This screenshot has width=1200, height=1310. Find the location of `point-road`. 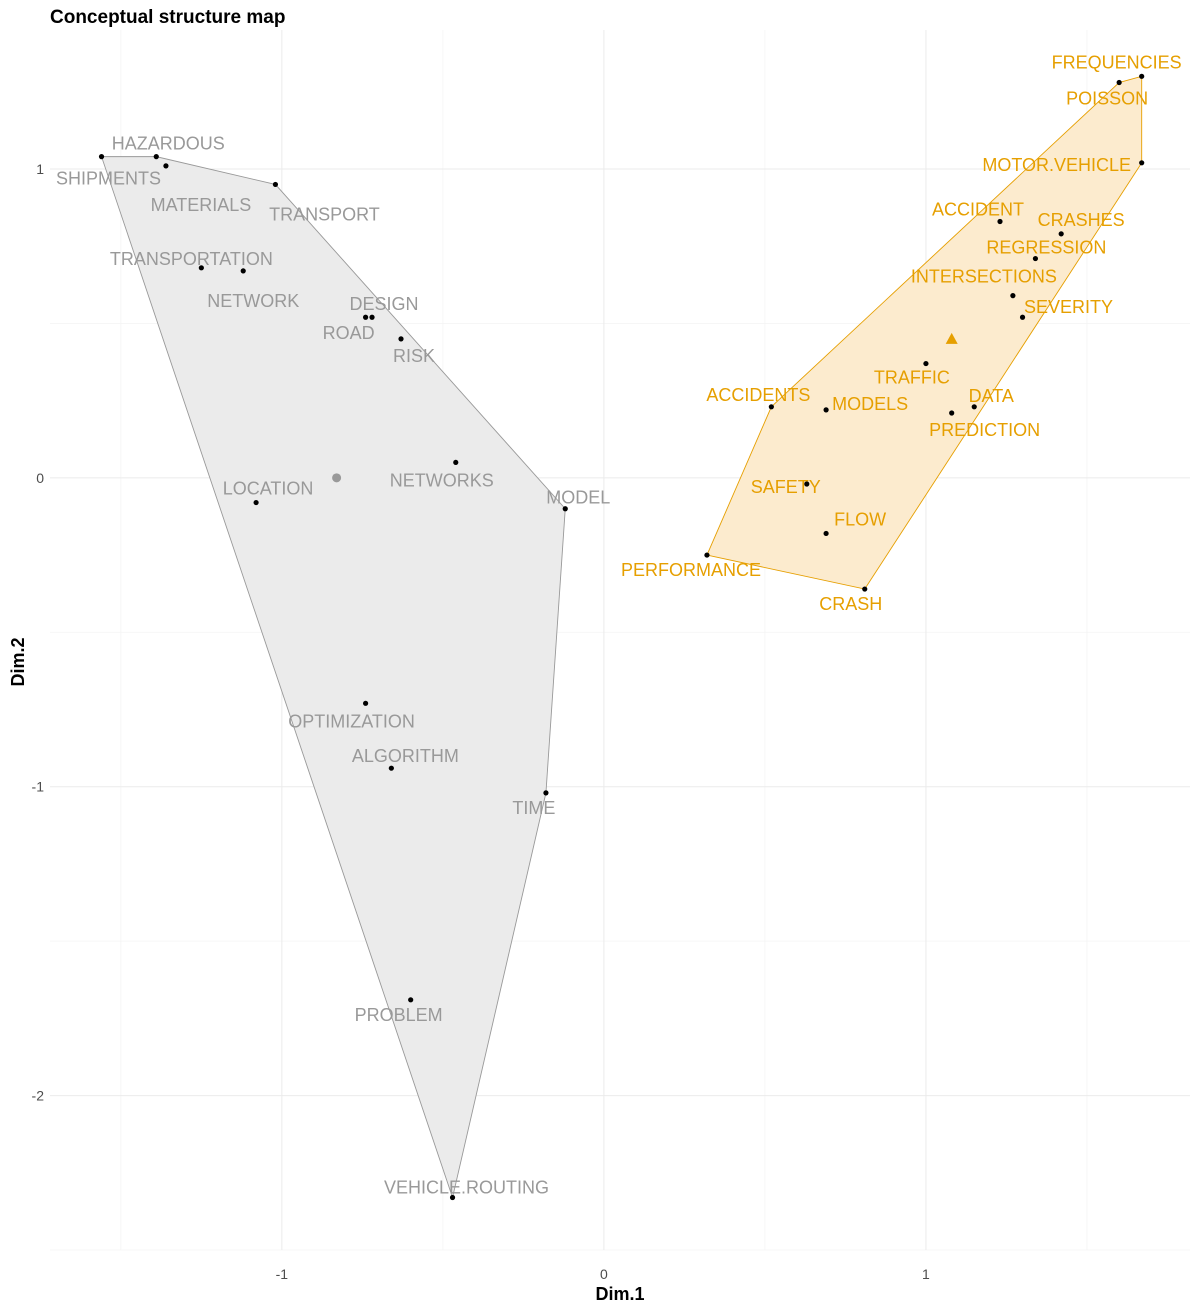

point-road is located at coordinates (365, 317).